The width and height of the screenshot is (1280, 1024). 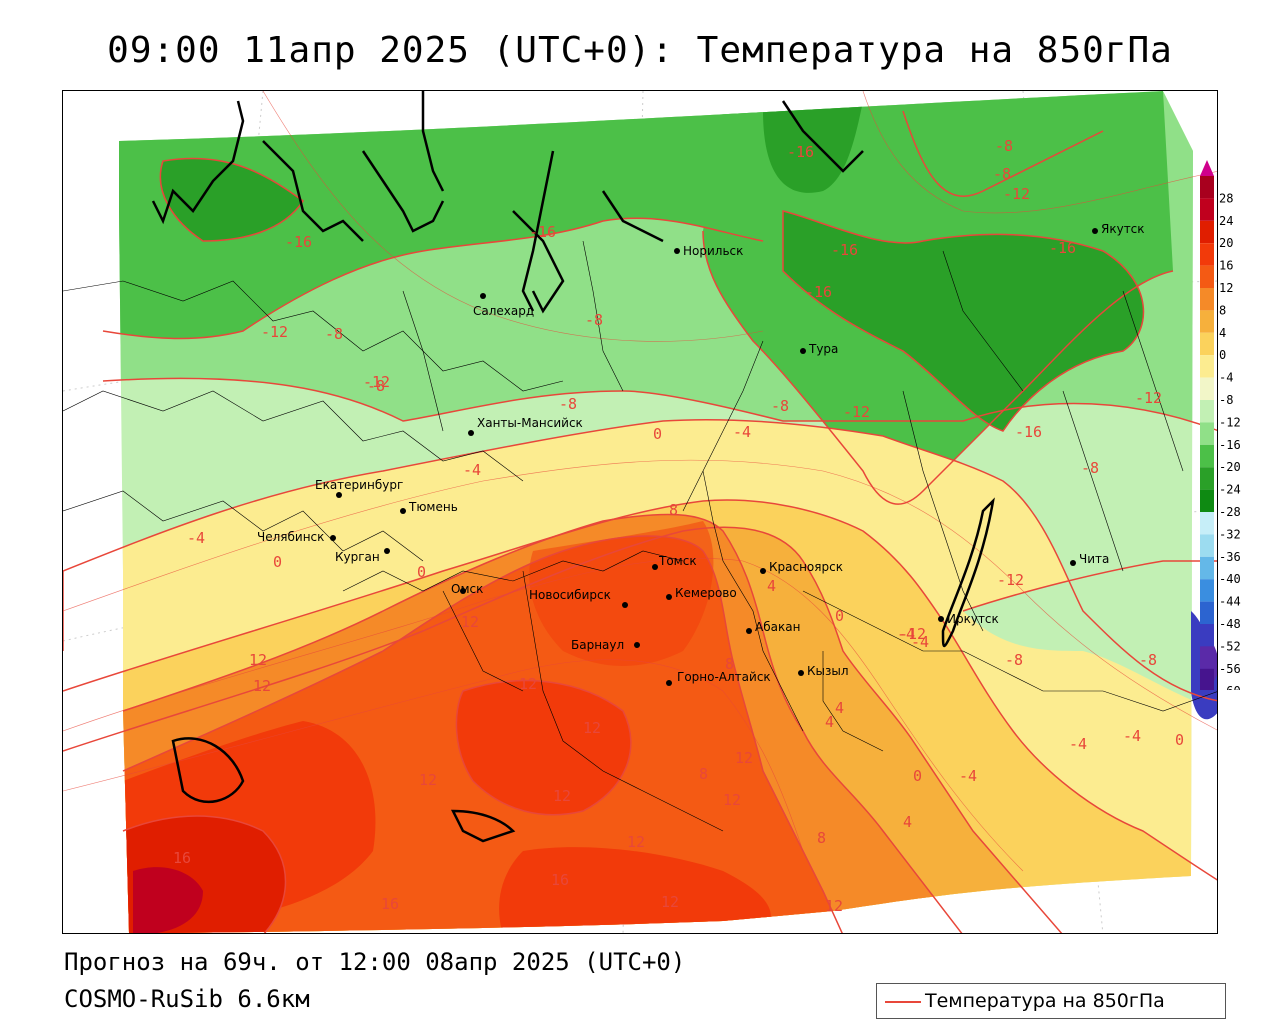 What do you see at coordinates (1230, 422) in the screenshot?
I see `colorbar-tick-label: -12` at bounding box center [1230, 422].